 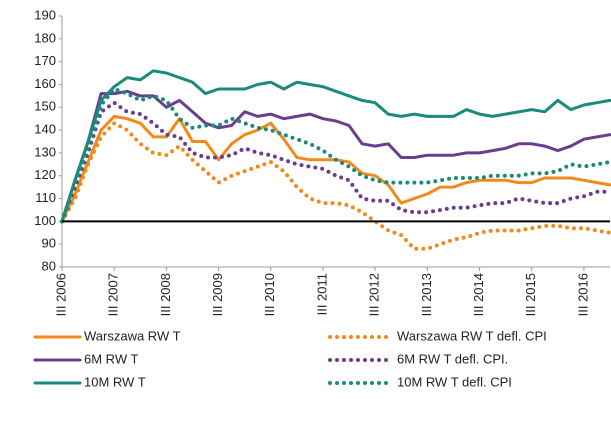 What do you see at coordinates (132, 335) in the screenshot?
I see `legend-label: Warszawa RW T` at bounding box center [132, 335].